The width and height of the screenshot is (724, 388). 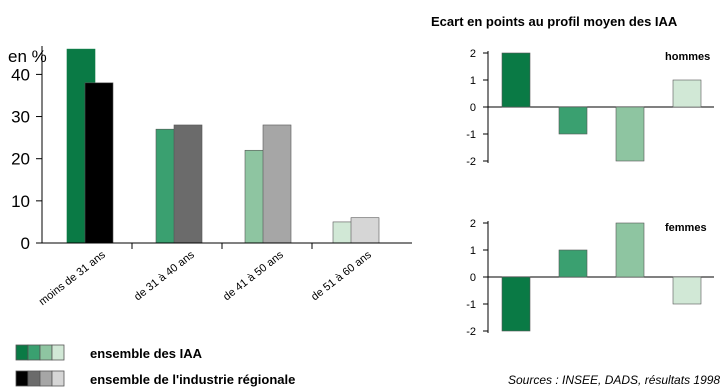 What do you see at coordinates (253, 276) in the screenshot?
I see `x-label-de-41-a-50-ans: de 41 à 50 ans` at bounding box center [253, 276].